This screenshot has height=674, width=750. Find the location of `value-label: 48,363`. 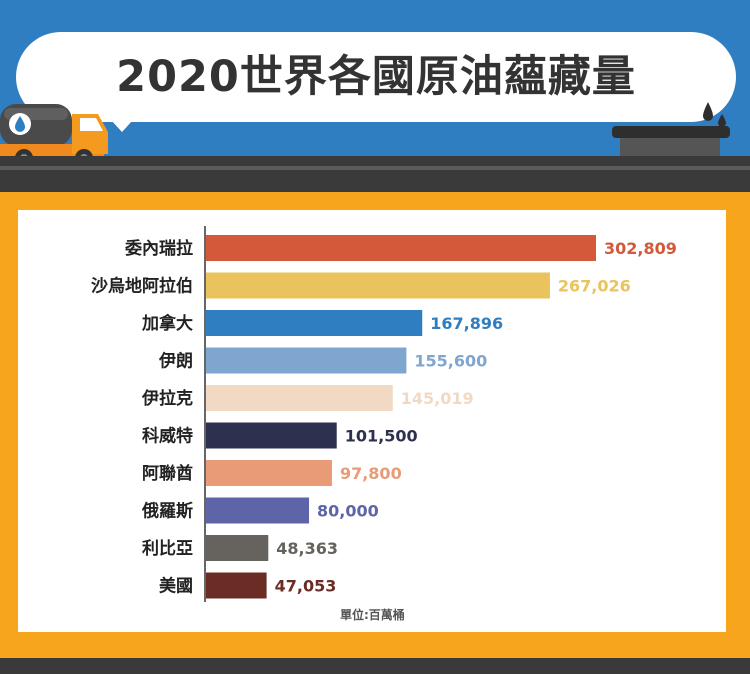

value-label: 48,363 is located at coordinates (307, 548).